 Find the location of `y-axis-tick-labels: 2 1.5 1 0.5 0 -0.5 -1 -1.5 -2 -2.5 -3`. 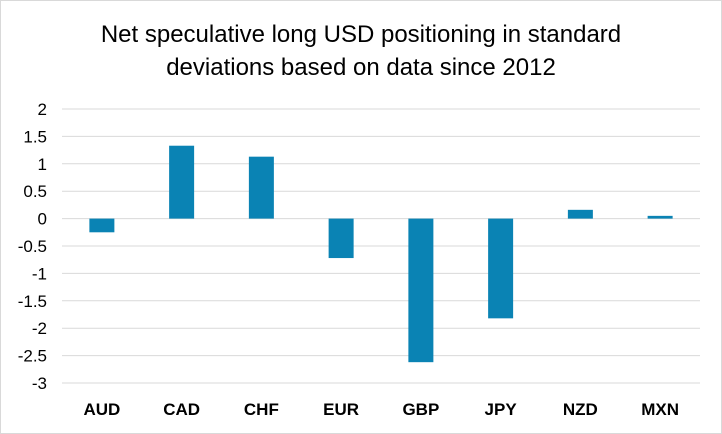

y-axis-tick-labels: 2 1.5 1 0.5 0 -0.5 -1 -1.5 -2 -2.5 -3 is located at coordinates (32, 246).